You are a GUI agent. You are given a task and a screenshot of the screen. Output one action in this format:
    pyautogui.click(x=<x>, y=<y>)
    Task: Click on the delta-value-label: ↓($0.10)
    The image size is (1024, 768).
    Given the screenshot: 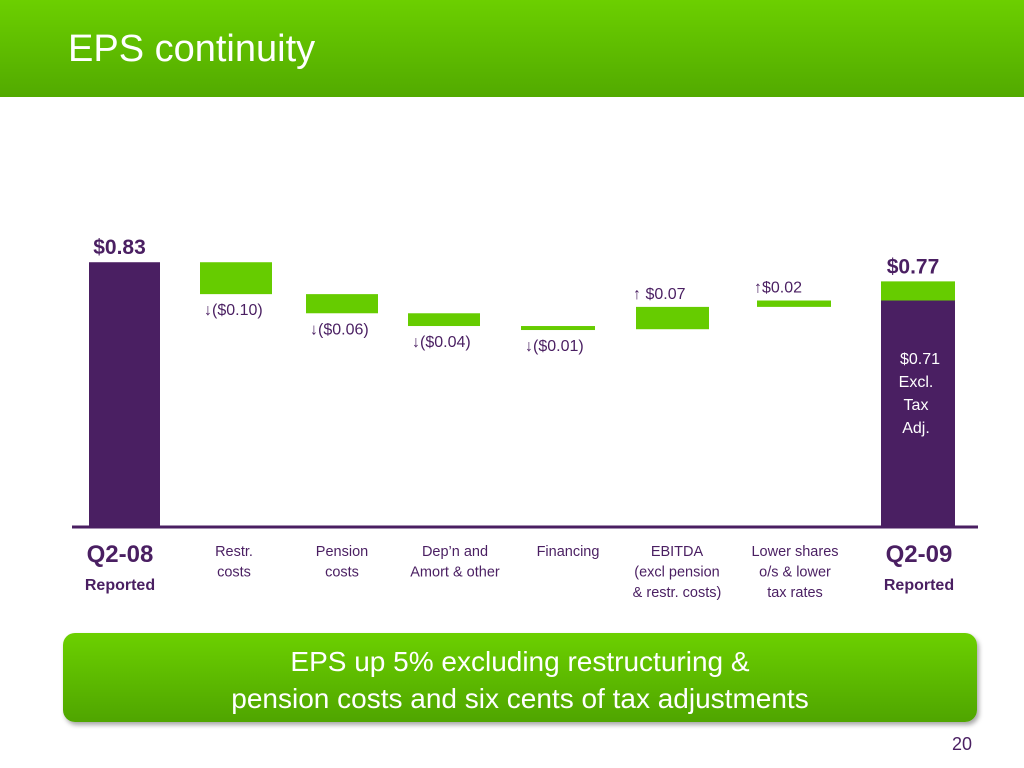 What is the action you would take?
    pyautogui.click(x=233, y=310)
    